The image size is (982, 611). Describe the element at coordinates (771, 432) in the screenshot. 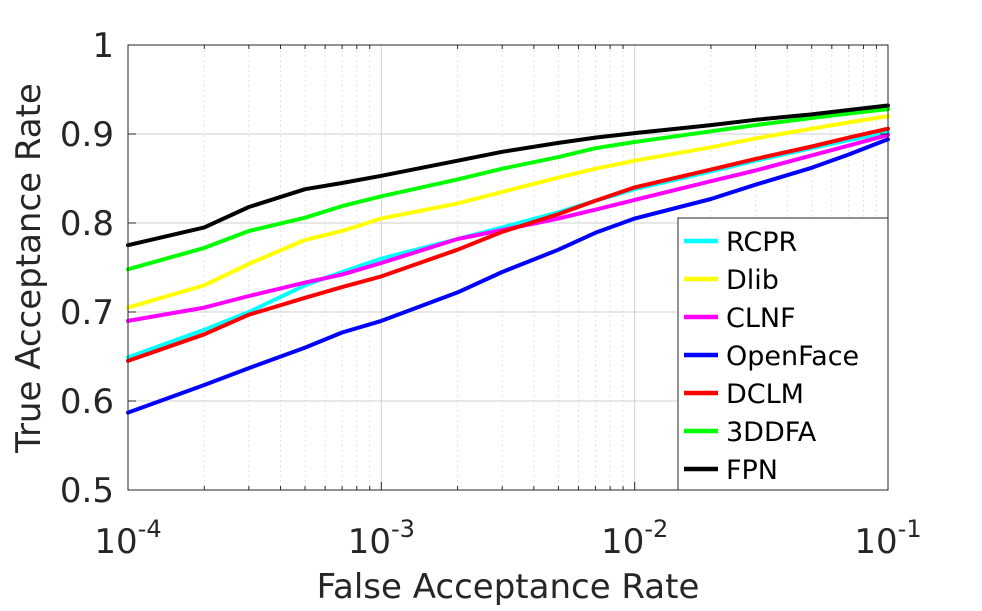

I see `legend-label-3ddfa: 3DDFA` at that location.